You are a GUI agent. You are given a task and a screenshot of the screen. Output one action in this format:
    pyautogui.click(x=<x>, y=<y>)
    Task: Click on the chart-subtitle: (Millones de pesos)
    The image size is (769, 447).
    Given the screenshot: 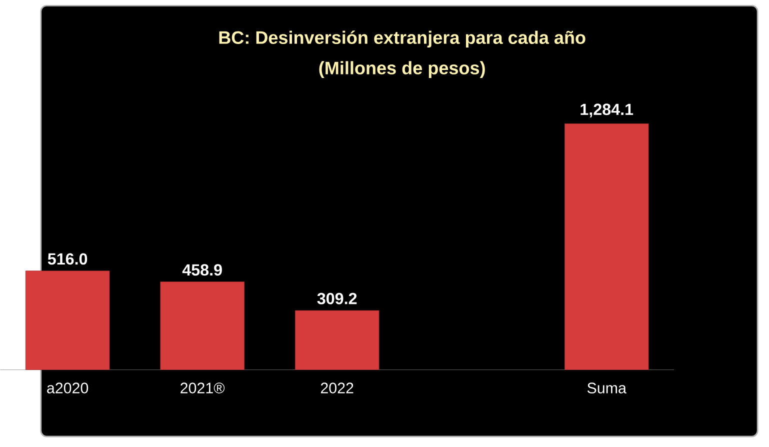 What is the action you would take?
    pyautogui.click(x=402, y=69)
    